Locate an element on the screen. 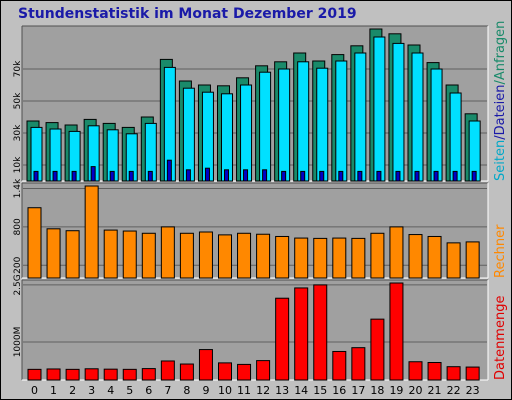  x-tick-label: 16 is located at coordinates (339, 390).